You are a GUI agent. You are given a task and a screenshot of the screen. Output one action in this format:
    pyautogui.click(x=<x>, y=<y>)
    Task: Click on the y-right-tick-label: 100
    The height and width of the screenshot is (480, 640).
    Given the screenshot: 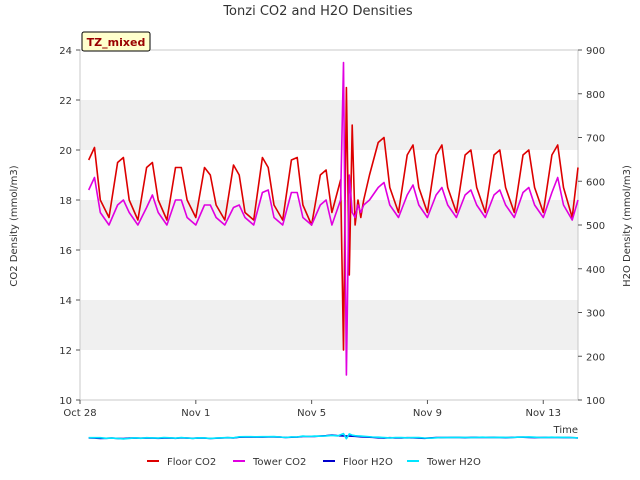 What is the action you would take?
    pyautogui.click(x=595, y=401)
    